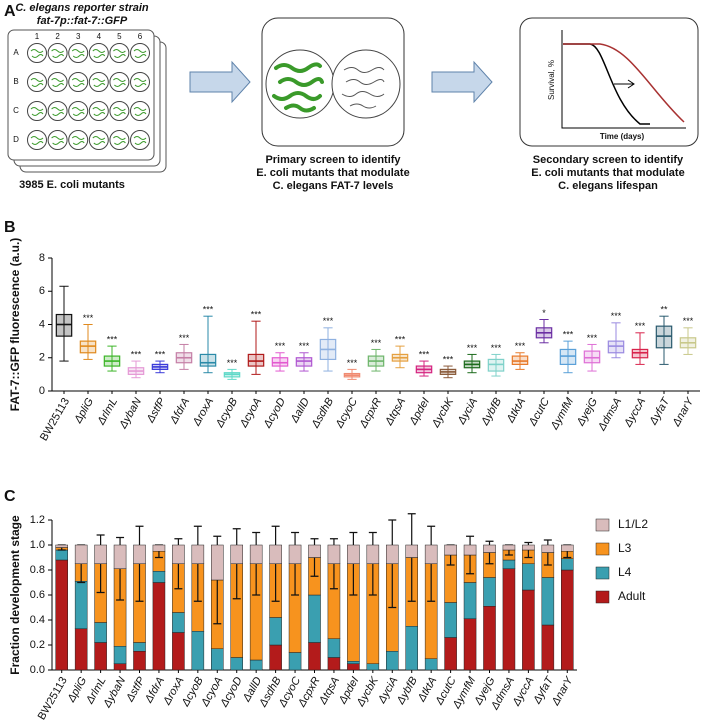 Image resolution: width=705 pixels, height=728 pixels. What do you see at coordinates (664, 310) in the screenshot?
I see `significance: **` at bounding box center [664, 310].